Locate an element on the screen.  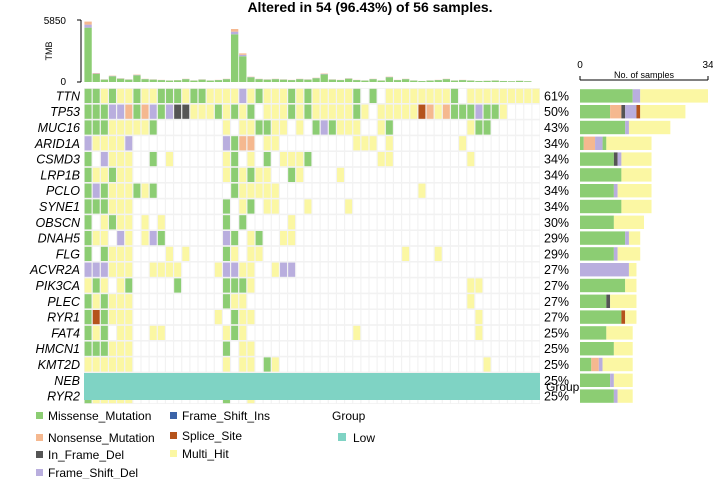
tmb-axis: 5850 0 TMB is located at coordinates (62, 52).